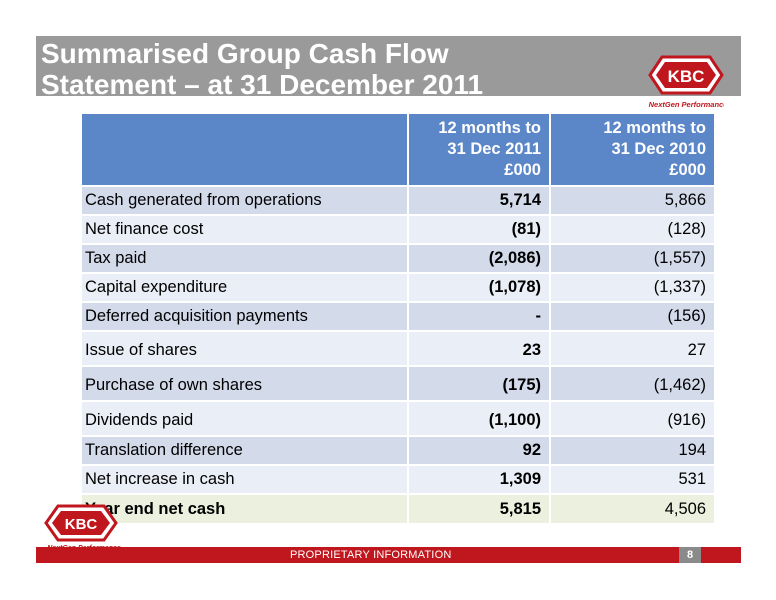  What do you see at coordinates (632, 479) in the screenshot?
I see `value-2010: 531` at bounding box center [632, 479].